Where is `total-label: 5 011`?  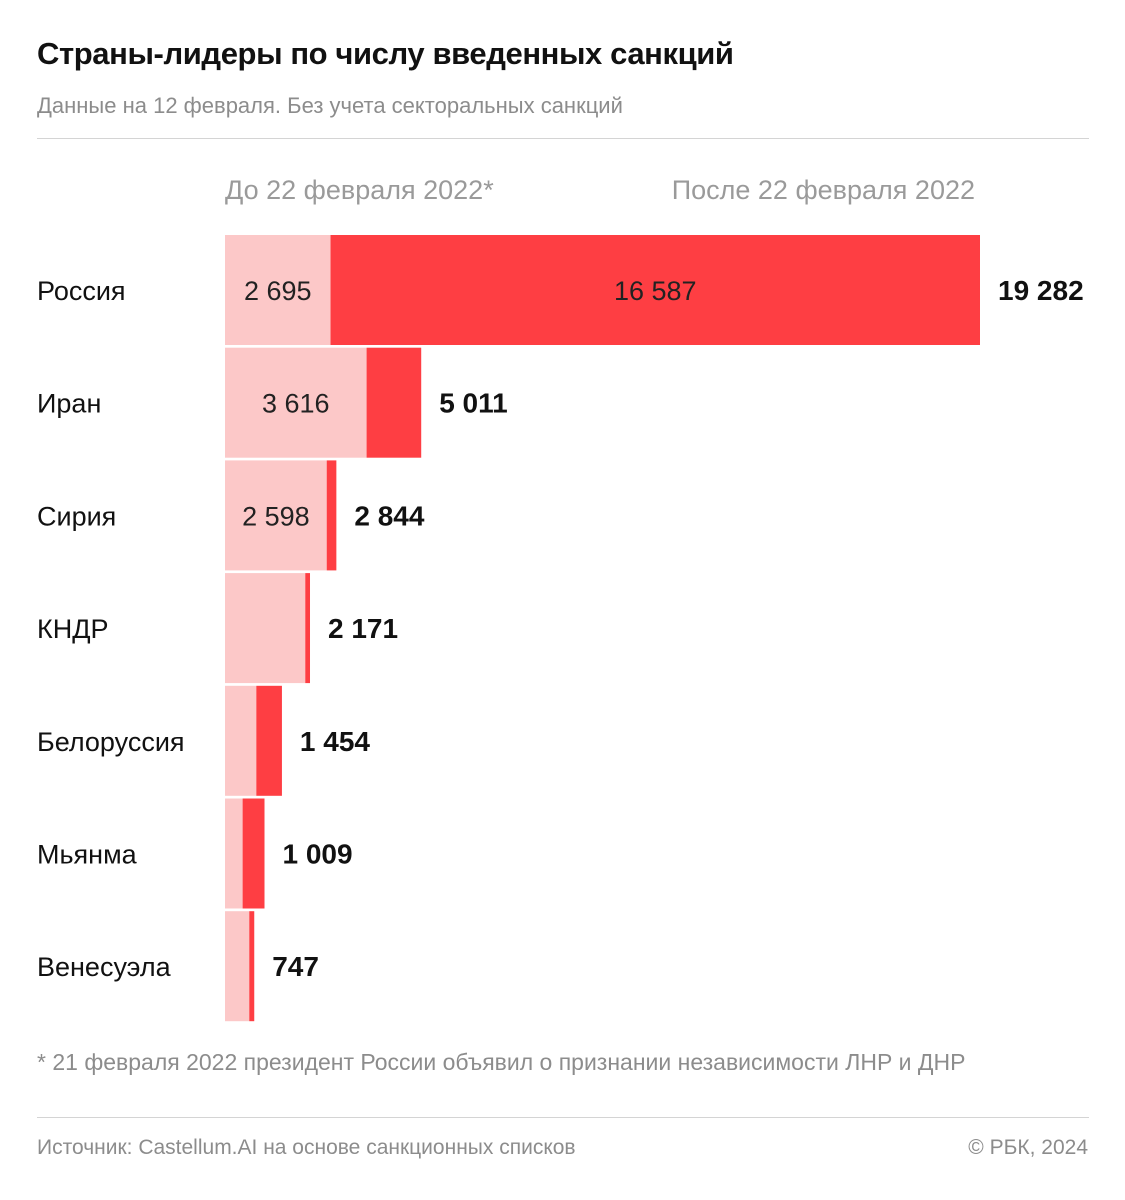
total-label: 5 011 is located at coordinates (473, 403).